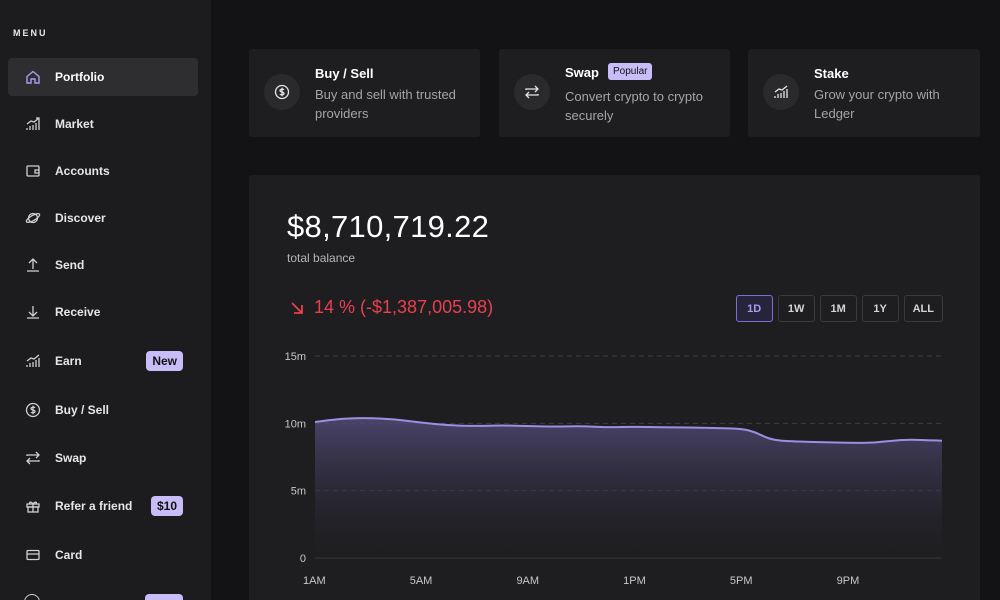  Describe the element at coordinates (164, 361) in the screenshot. I see `new-badge: New` at that location.